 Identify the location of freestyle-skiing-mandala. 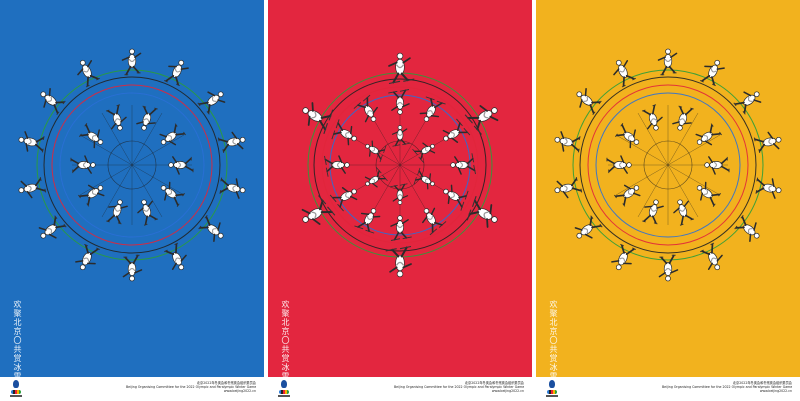
(400, 165).